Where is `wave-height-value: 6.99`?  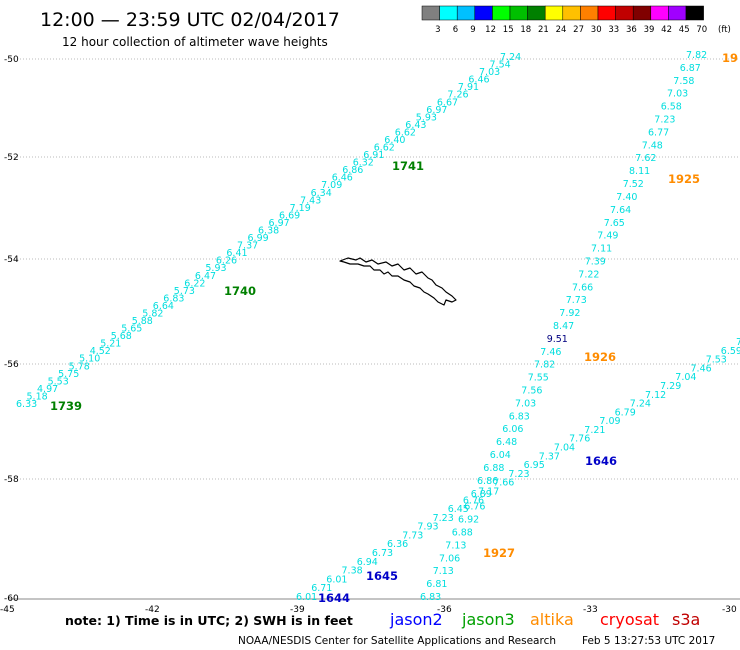 wave-height-value: 6.99 is located at coordinates (258, 238).